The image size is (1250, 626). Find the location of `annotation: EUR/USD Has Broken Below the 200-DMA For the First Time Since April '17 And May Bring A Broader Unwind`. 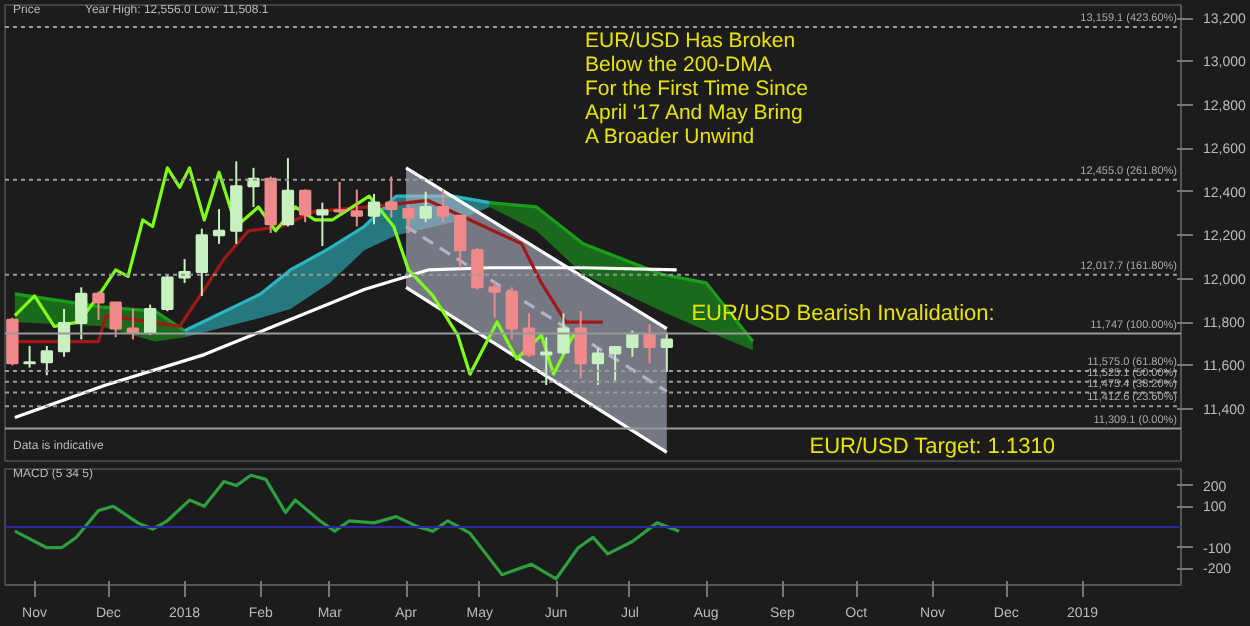

annotation: EUR/USD Has Broken Below the 200-DMA For the First Time Since April '17 And May Bring A Broader Unwind is located at coordinates (697, 89).